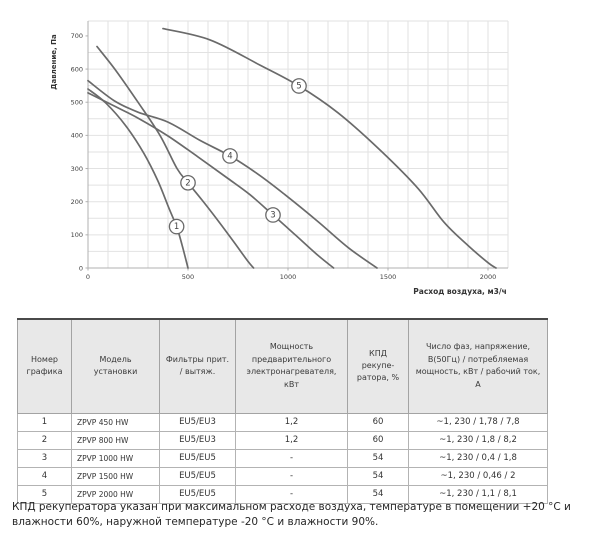 This screenshot has height=548, width=600. What do you see at coordinates (488, 277) in the screenshot?
I see `x-tick-label: 2000` at bounding box center [488, 277].